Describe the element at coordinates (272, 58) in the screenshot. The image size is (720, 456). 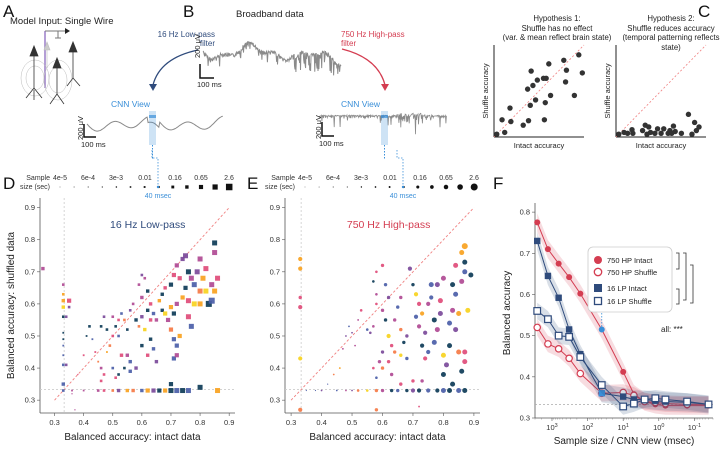
I see `broadband-trace` at that location.